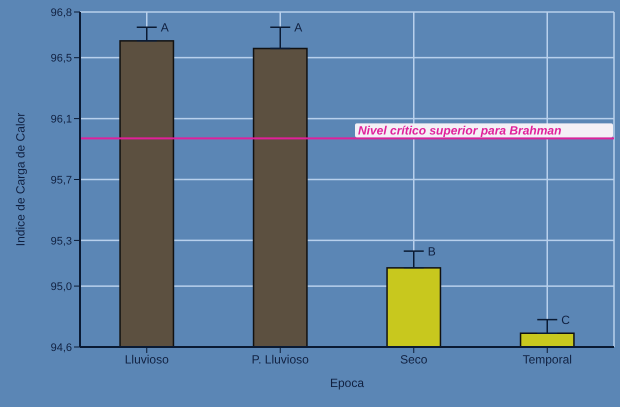 The image size is (620, 407). What do you see at coordinates (565, 319) in the screenshot?
I see `annotation: C` at bounding box center [565, 319].